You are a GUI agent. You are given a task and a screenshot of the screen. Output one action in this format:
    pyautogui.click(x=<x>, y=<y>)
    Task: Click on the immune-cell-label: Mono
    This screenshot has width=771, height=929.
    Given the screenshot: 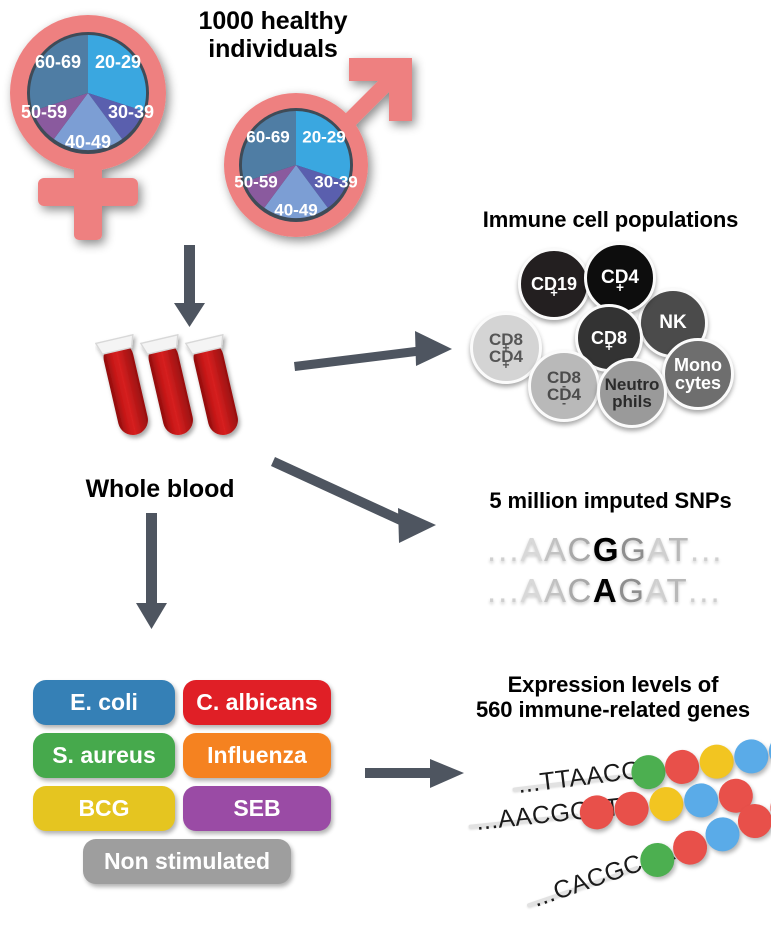 What is the action you would take?
    pyautogui.click(x=698, y=364)
    